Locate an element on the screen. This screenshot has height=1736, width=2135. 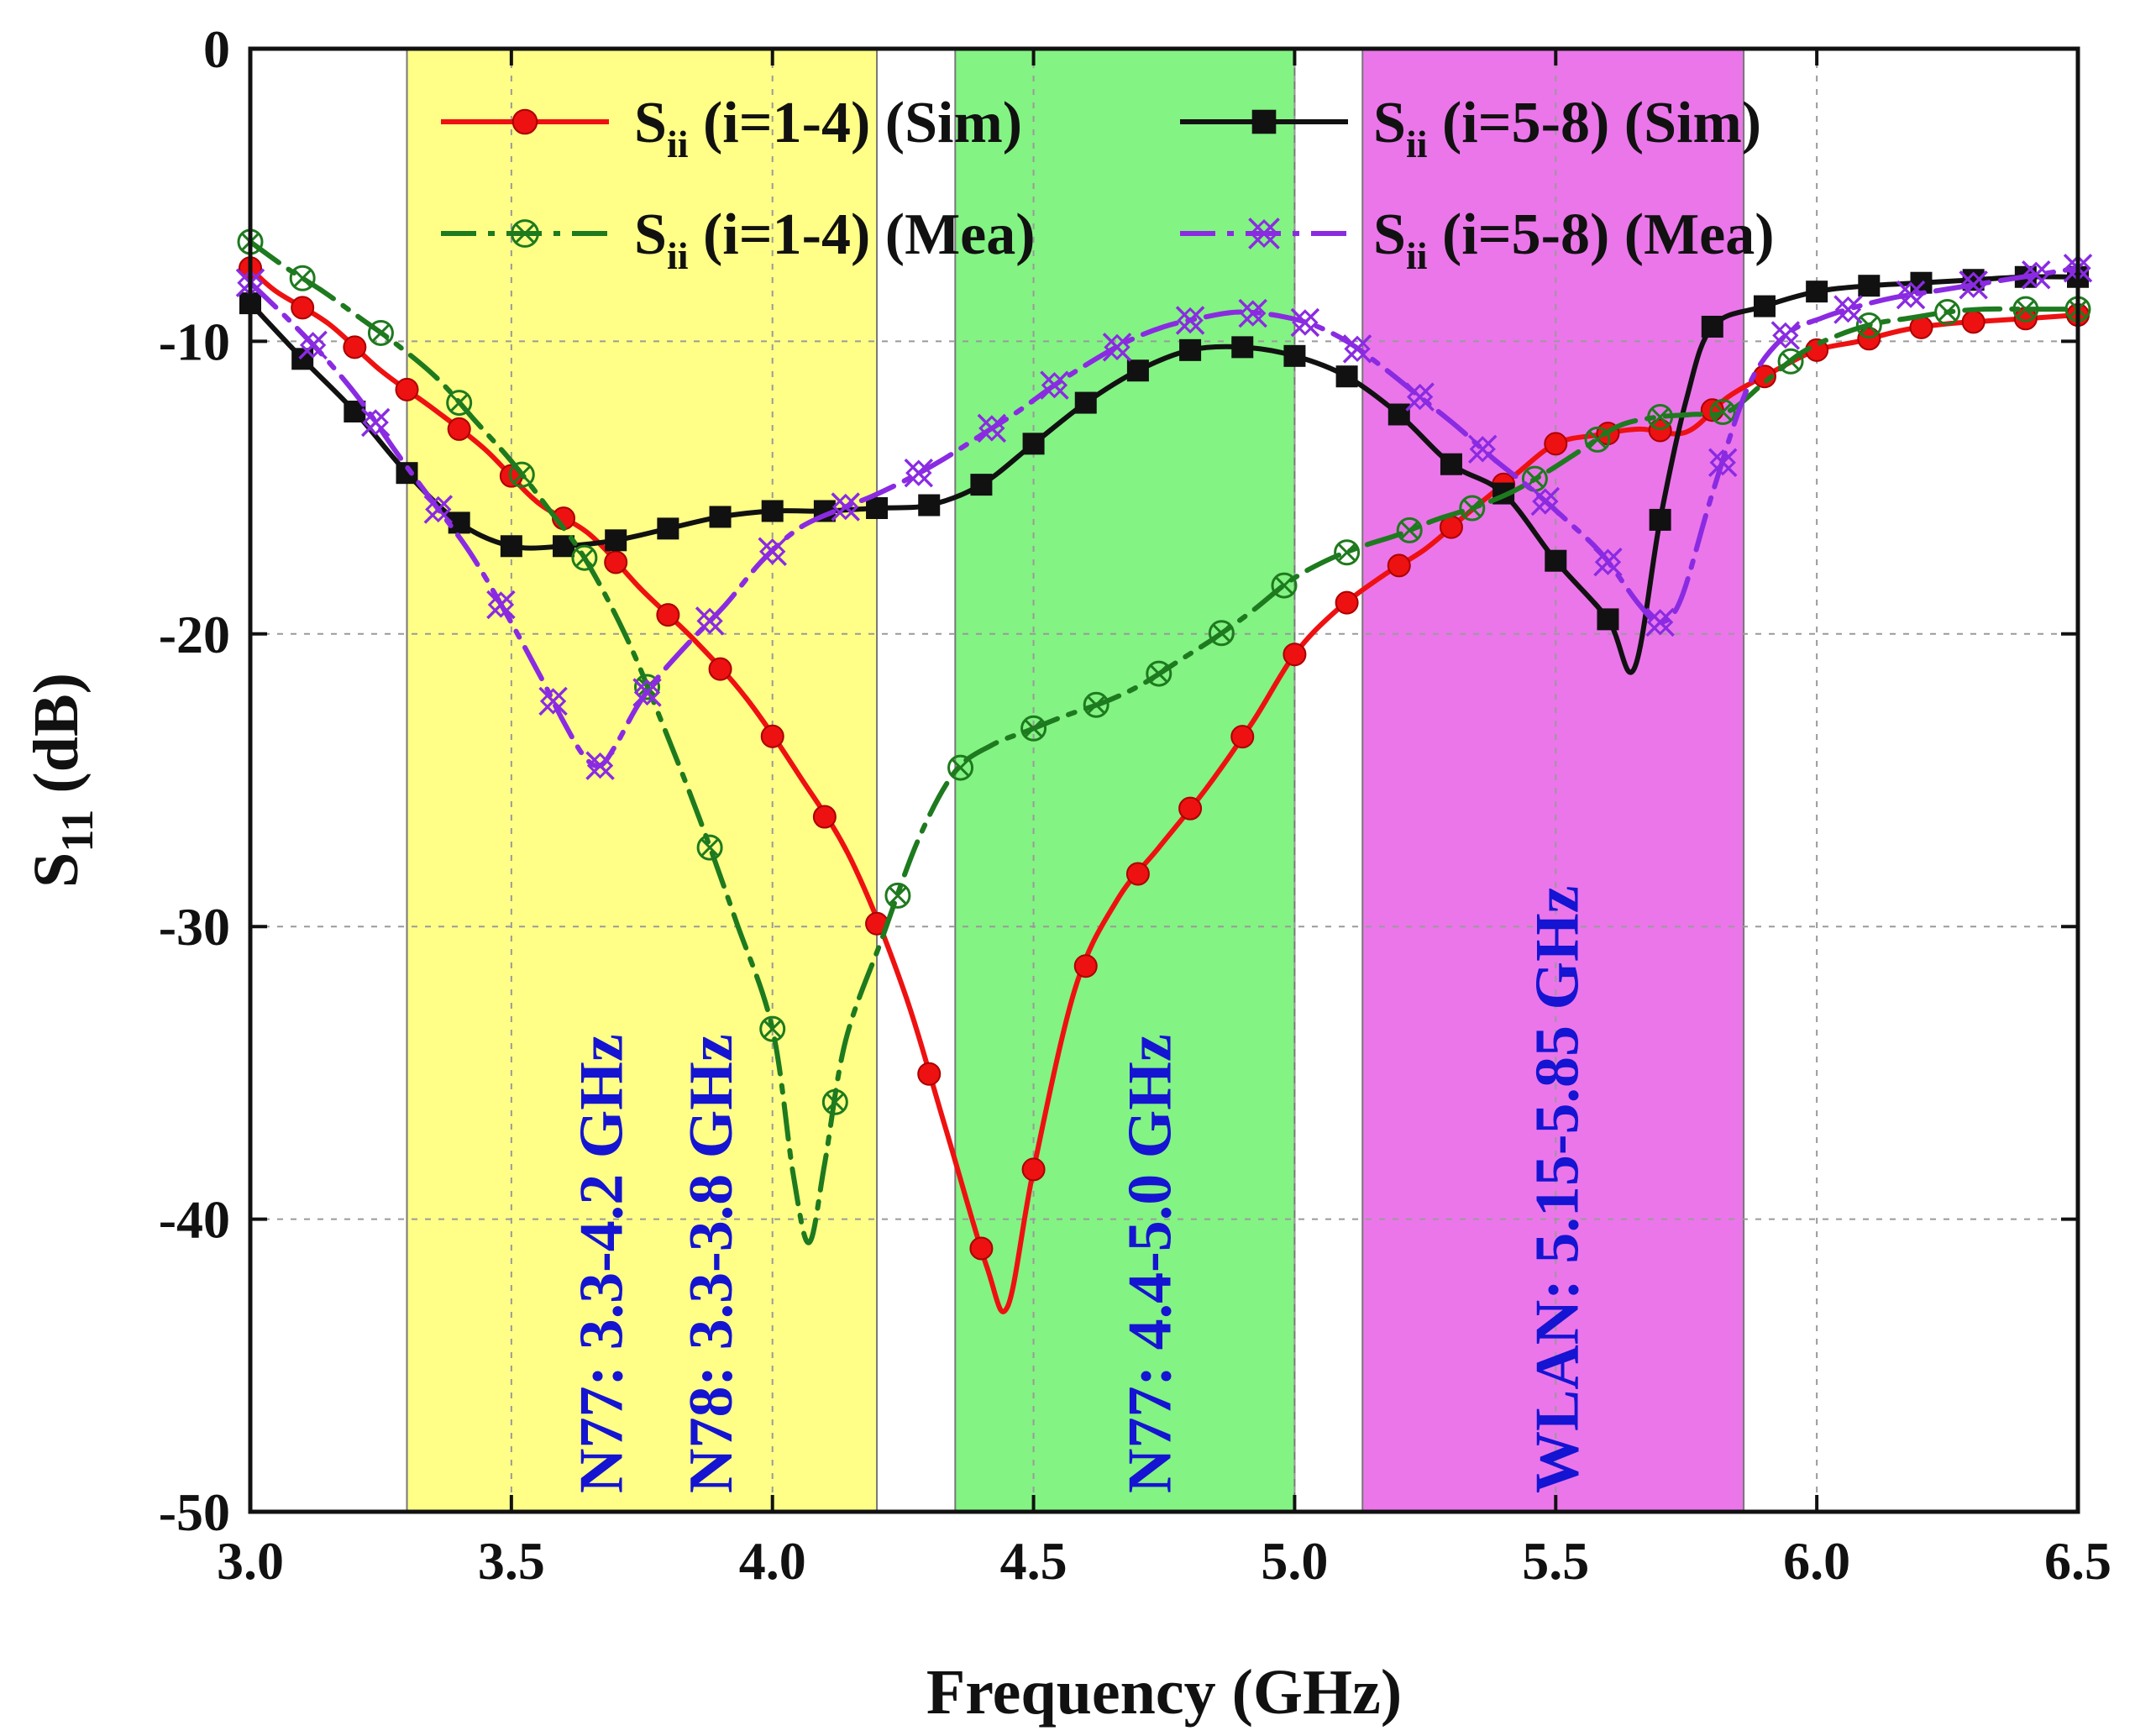
y-axis-title: S11 (dB) is located at coordinates (61, 780).